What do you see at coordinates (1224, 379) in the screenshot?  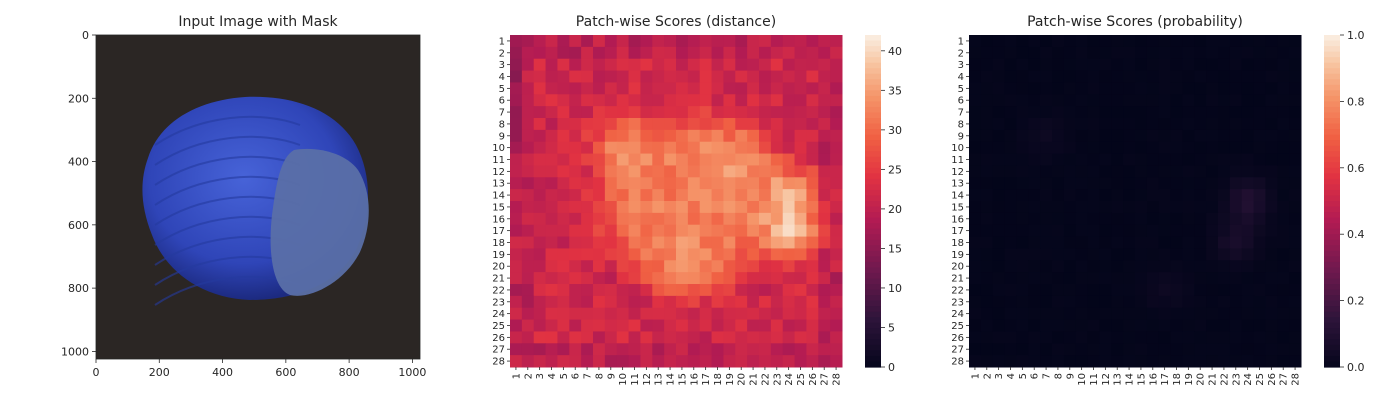 I see `col-tick-label: 22` at bounding box center [1224, 379].